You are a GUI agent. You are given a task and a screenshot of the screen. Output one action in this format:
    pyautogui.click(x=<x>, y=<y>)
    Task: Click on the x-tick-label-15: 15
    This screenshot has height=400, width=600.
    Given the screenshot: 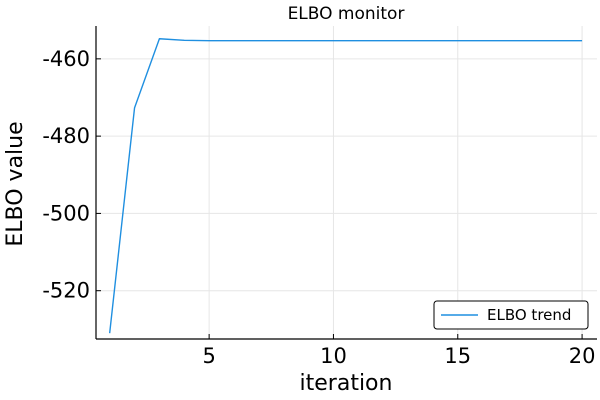 What is the action you would take?
    pyautogui.click(x=457, y=356)
    